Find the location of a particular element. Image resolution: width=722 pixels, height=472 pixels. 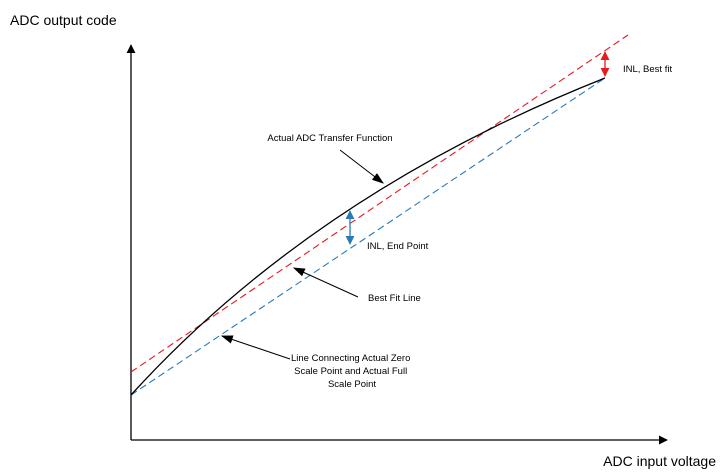

endpoint-line-pointer is located at coordinates (255, 347).